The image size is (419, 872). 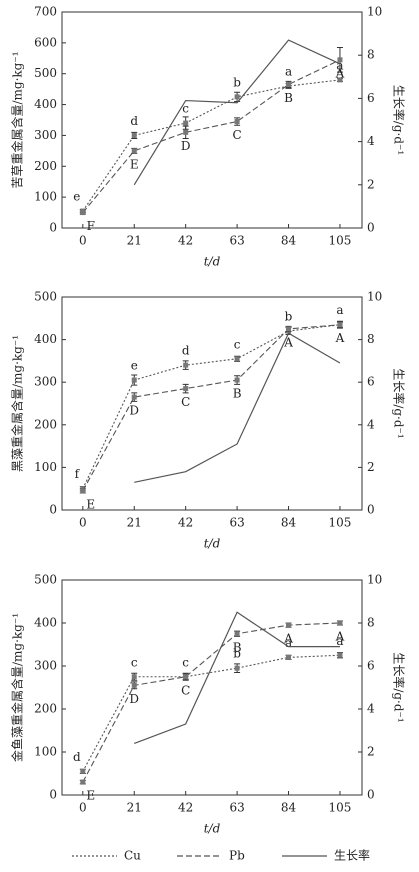 I want to click on y-axis-label: 黑藻重金属含量/mg·kg⁻¹, so click(x=17, y=403).